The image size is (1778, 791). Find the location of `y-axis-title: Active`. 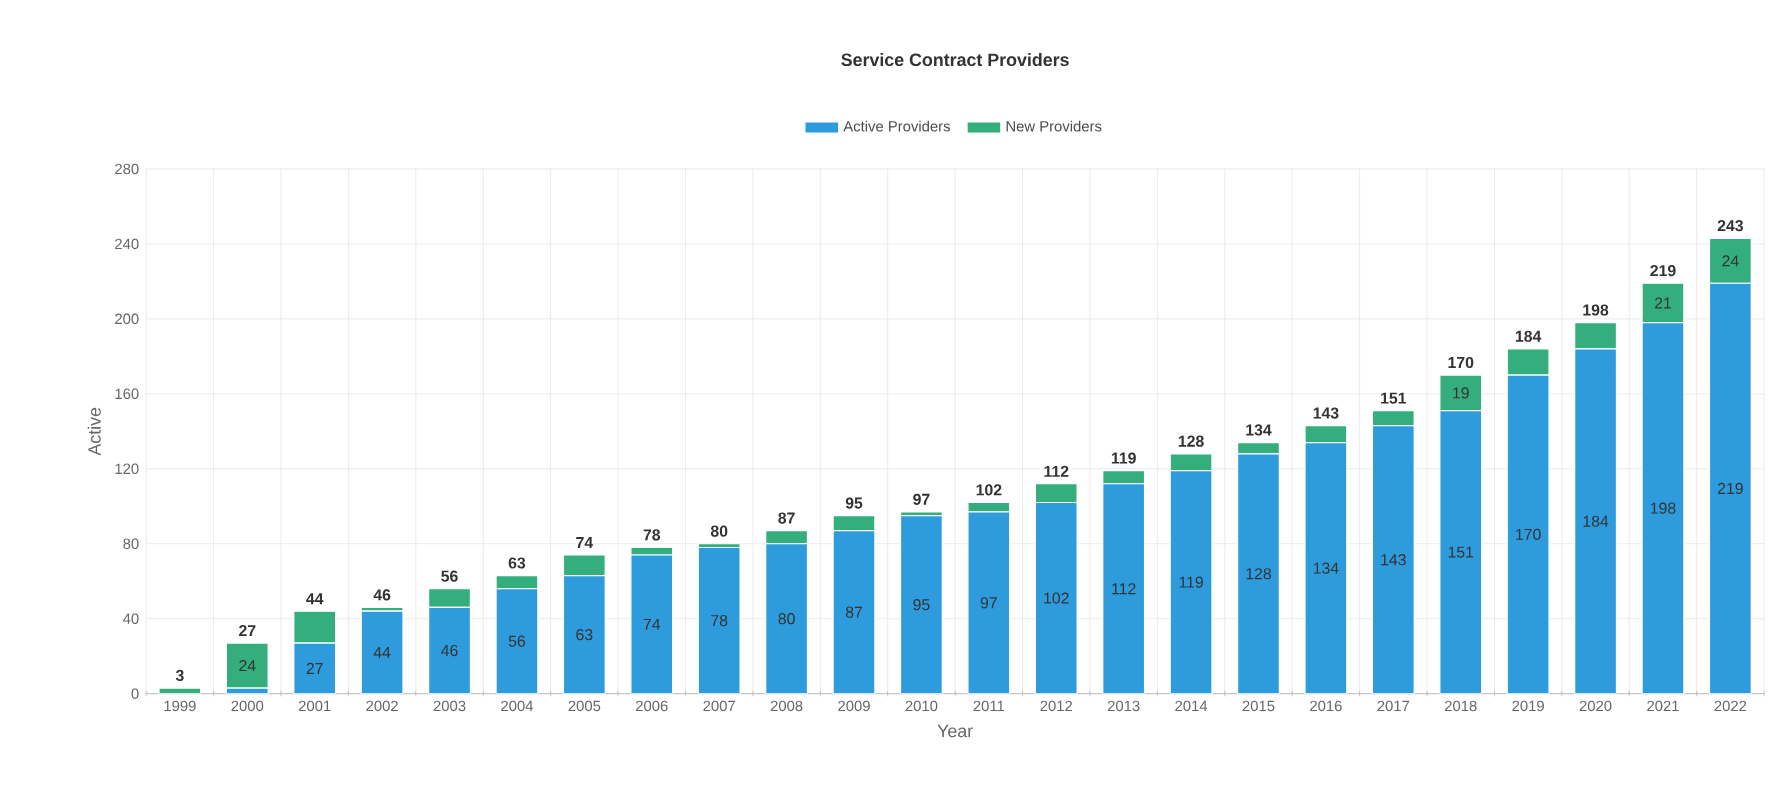

y-axis-title: Active is located at coordinates (94, 431).